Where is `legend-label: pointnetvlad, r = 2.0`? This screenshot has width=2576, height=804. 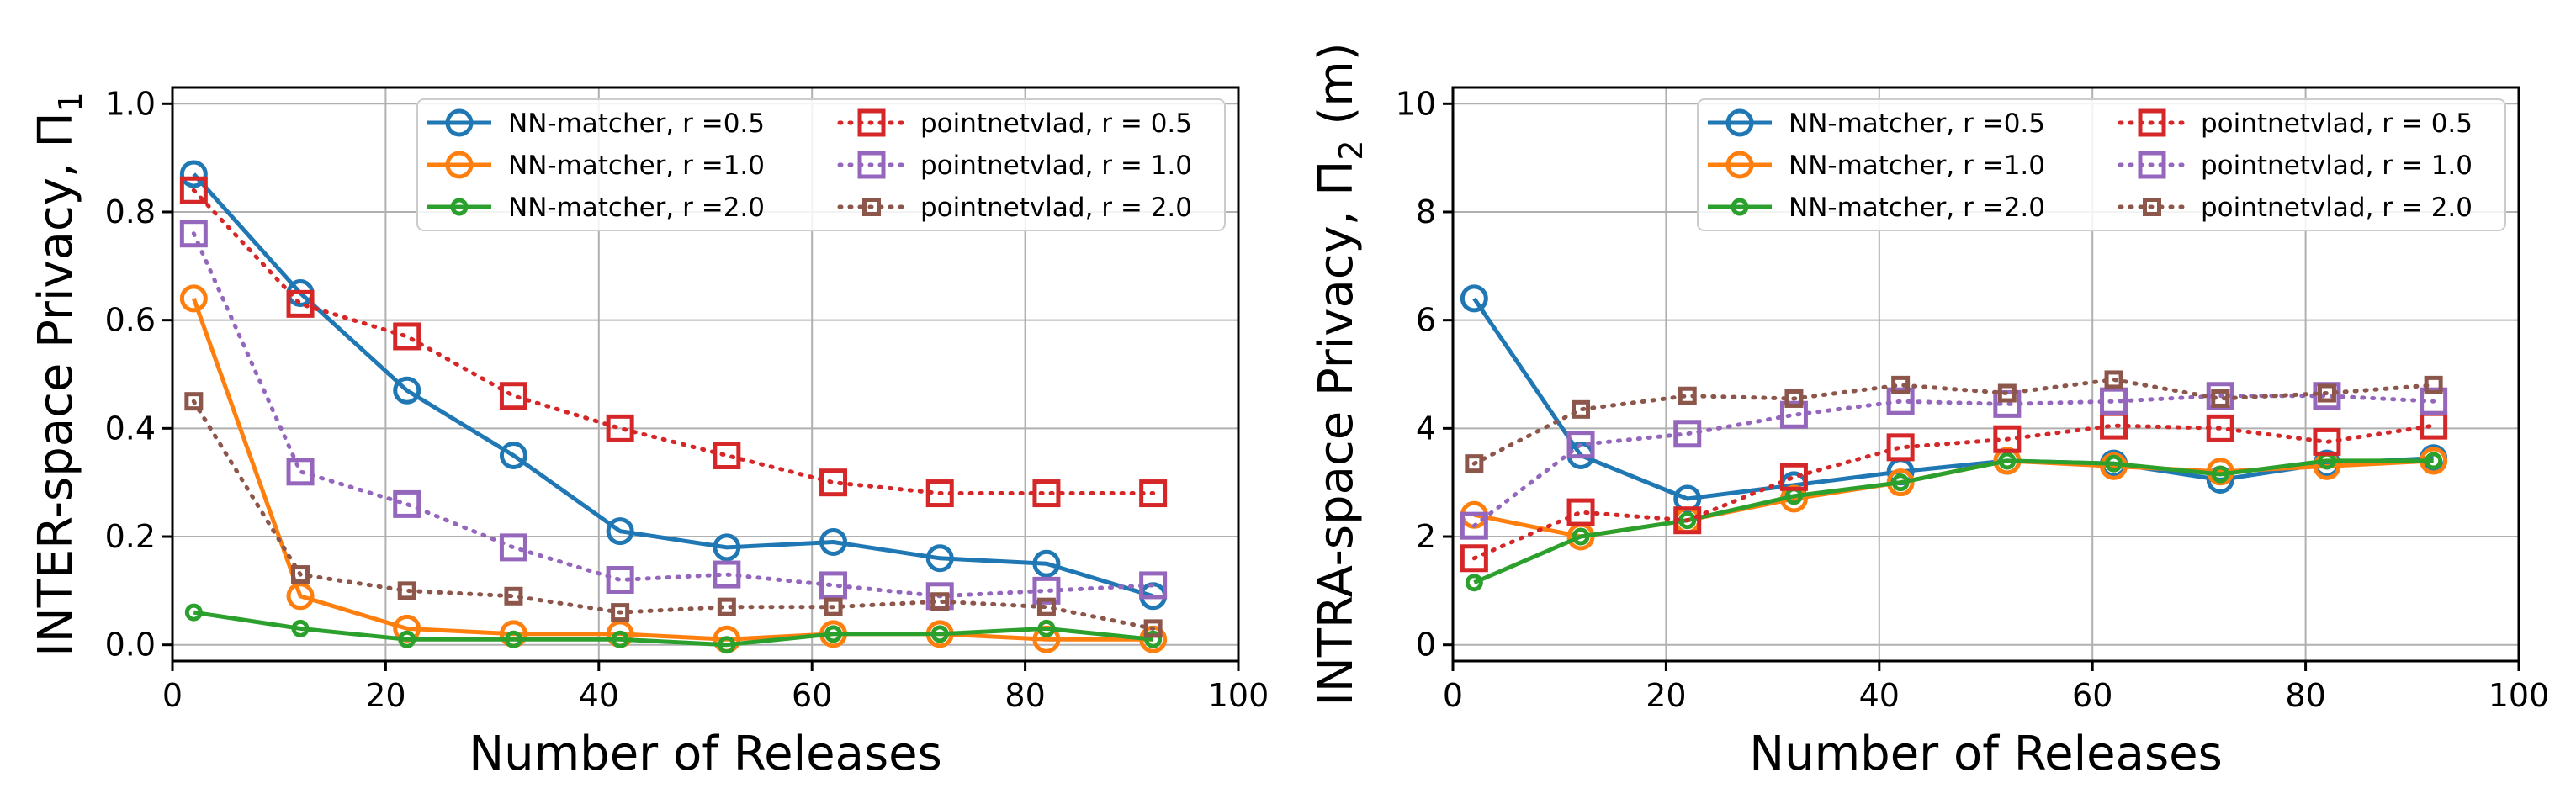
legend-label: pointnetvlad, r = 2.0 is located at coordinates (1056, 208).